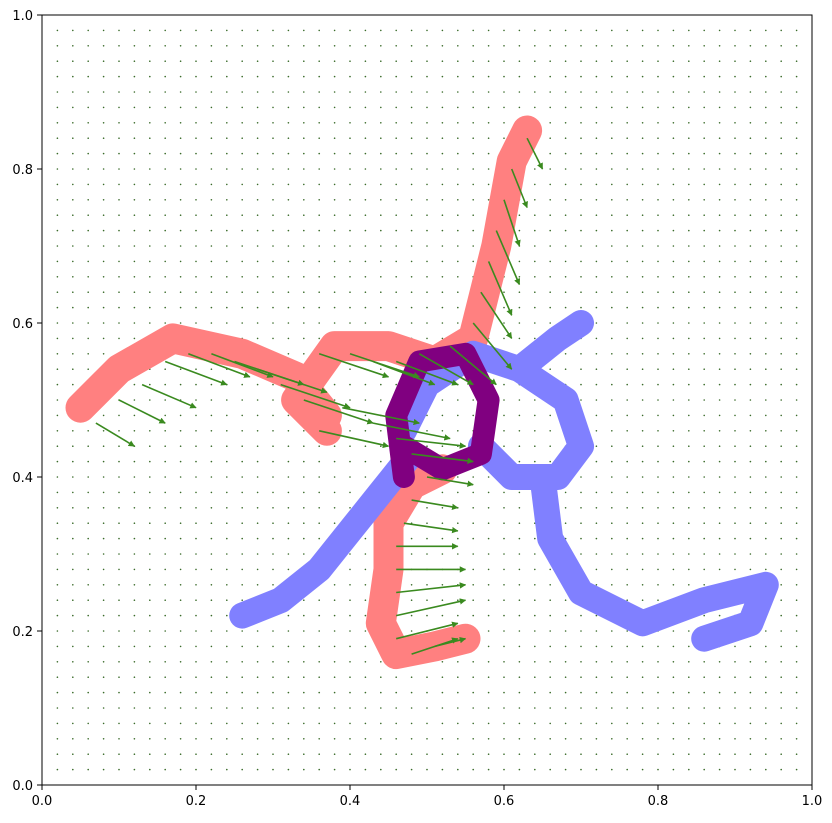 The width and height of the screenshot is (832, 823). I want to click on displacement-arrow, so click(500, 288).